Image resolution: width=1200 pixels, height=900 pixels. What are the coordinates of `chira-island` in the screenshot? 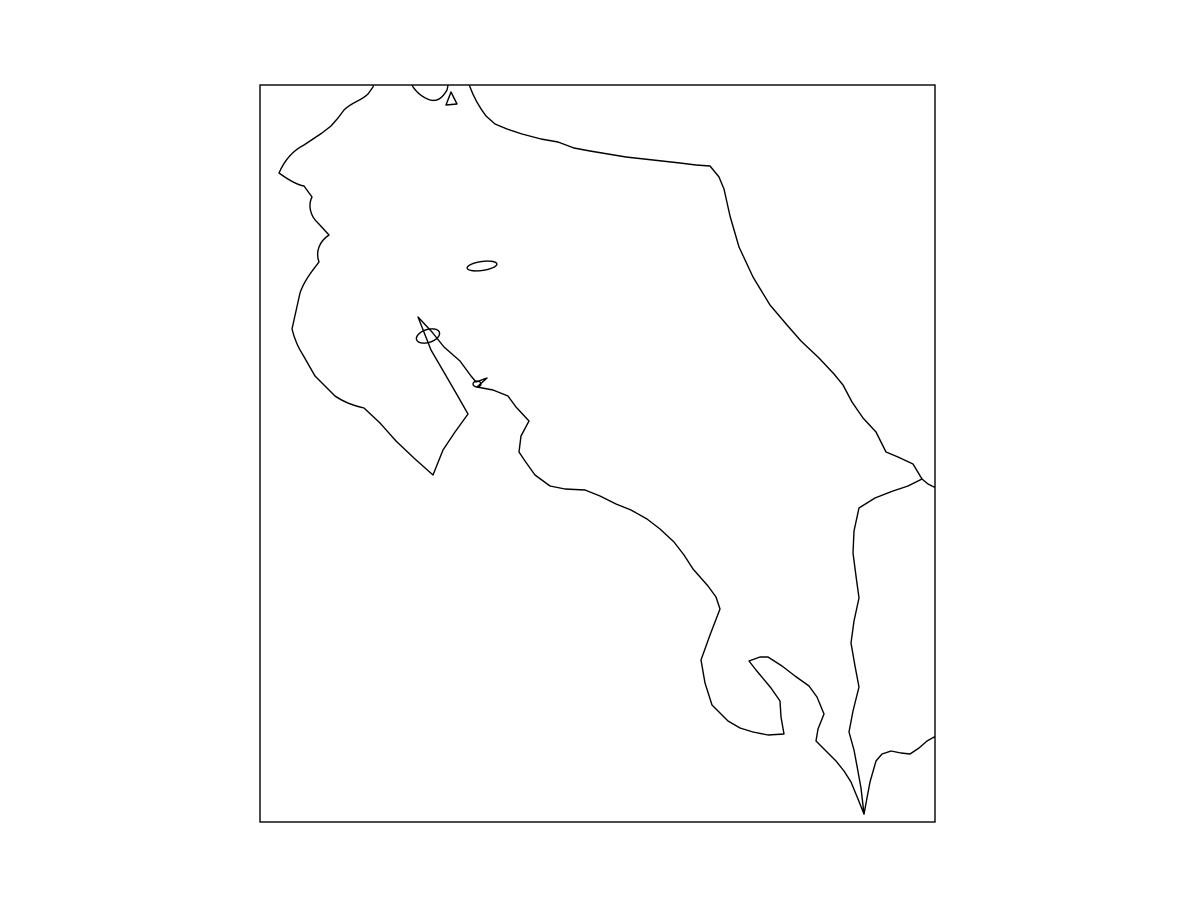 It's located at (428, 336).